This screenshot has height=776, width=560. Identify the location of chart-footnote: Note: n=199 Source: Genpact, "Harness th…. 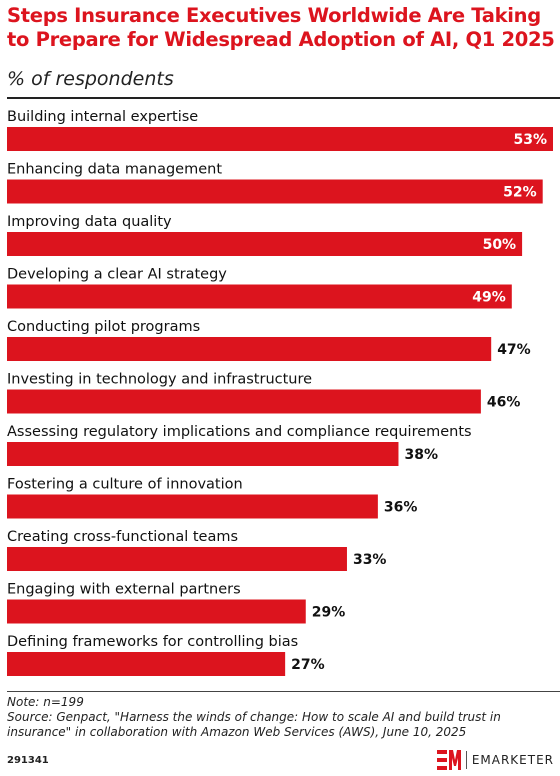
(267, 717).